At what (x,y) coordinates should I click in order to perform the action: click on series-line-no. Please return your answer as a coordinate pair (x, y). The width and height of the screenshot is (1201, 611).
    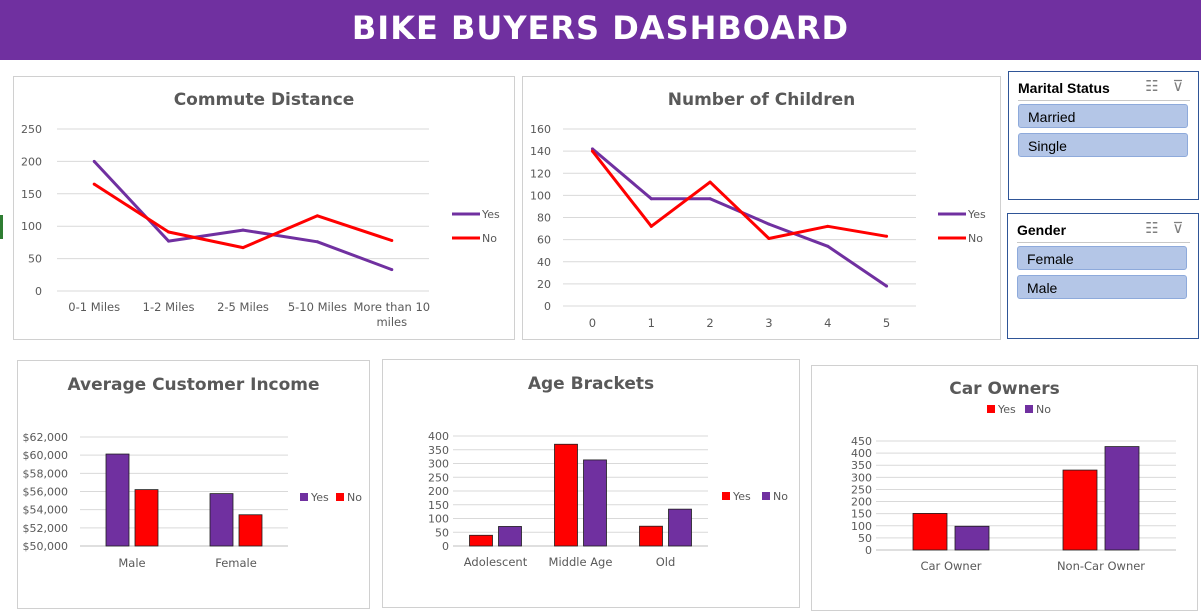
    Looking at the image, I should click on (739, 195).